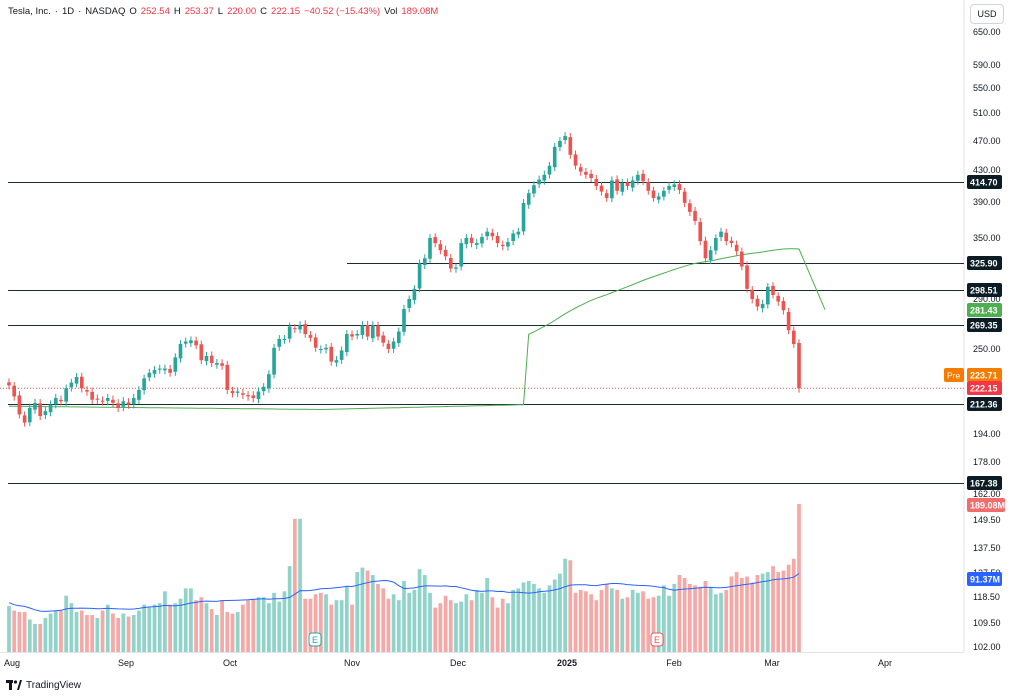 This screenshot has height=700, width=1024. I want to click on price-tag-pre: 223.71 Pre, so click(973, 375).